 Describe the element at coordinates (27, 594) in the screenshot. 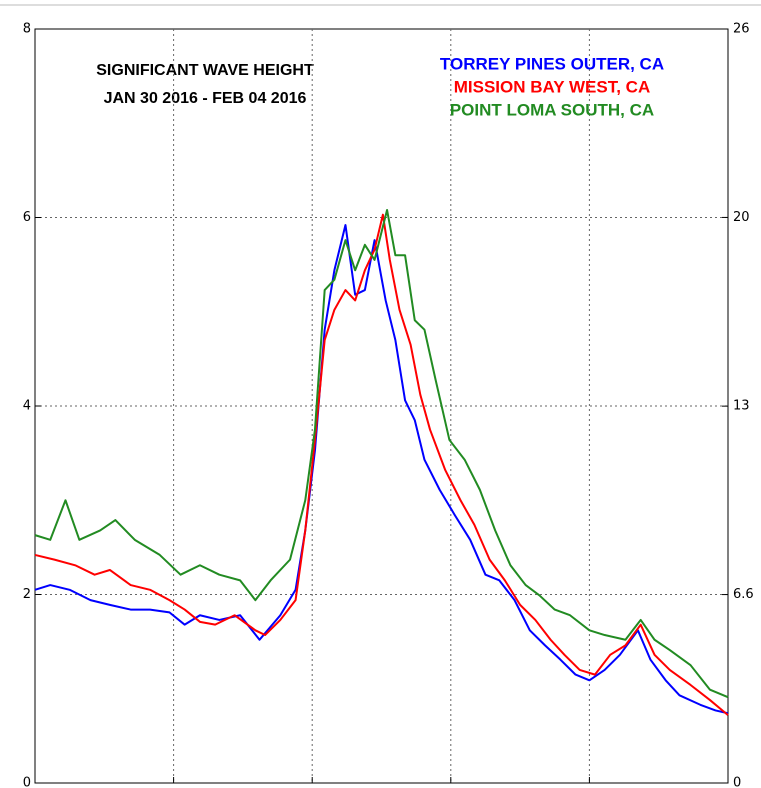

I see `y-tick-label: 2` at that location.